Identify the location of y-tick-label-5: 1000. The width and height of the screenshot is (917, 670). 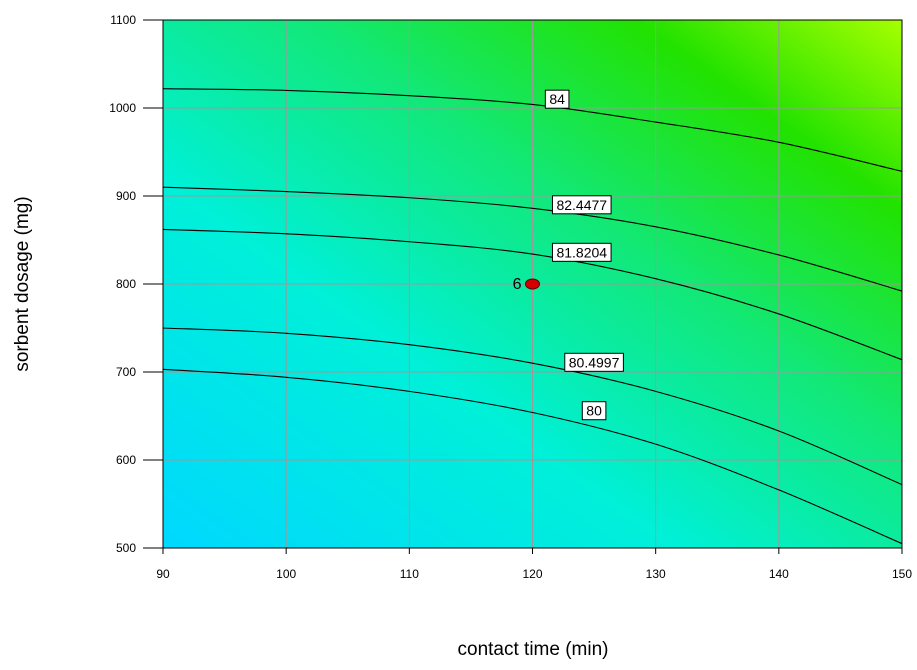
(122, 108).